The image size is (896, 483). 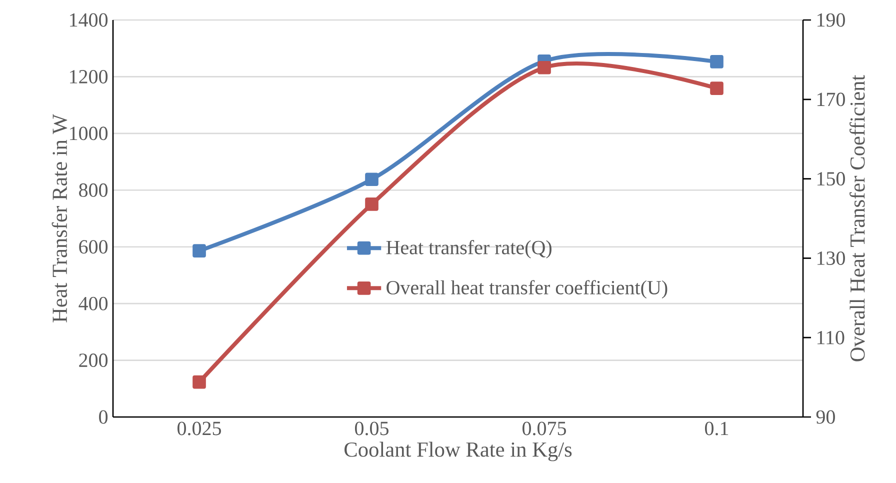 What do you see at coordinates (371, 429) in the screenshot?
I see `x-tick-label: 0.05` at bounding box center [371, 429].